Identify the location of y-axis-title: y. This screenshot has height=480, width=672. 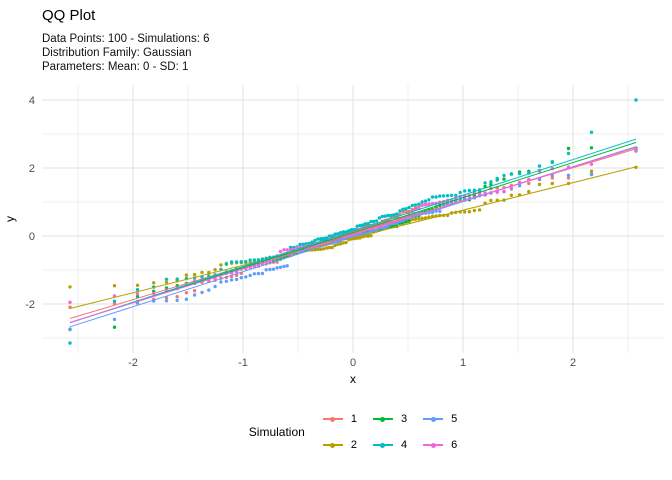
(10, 219).